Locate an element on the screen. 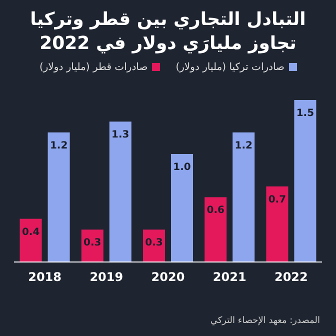 Image resolution: width=336 pixels, height=336 pixels. data-label: 1.5 is located at coordinates (305, 113).